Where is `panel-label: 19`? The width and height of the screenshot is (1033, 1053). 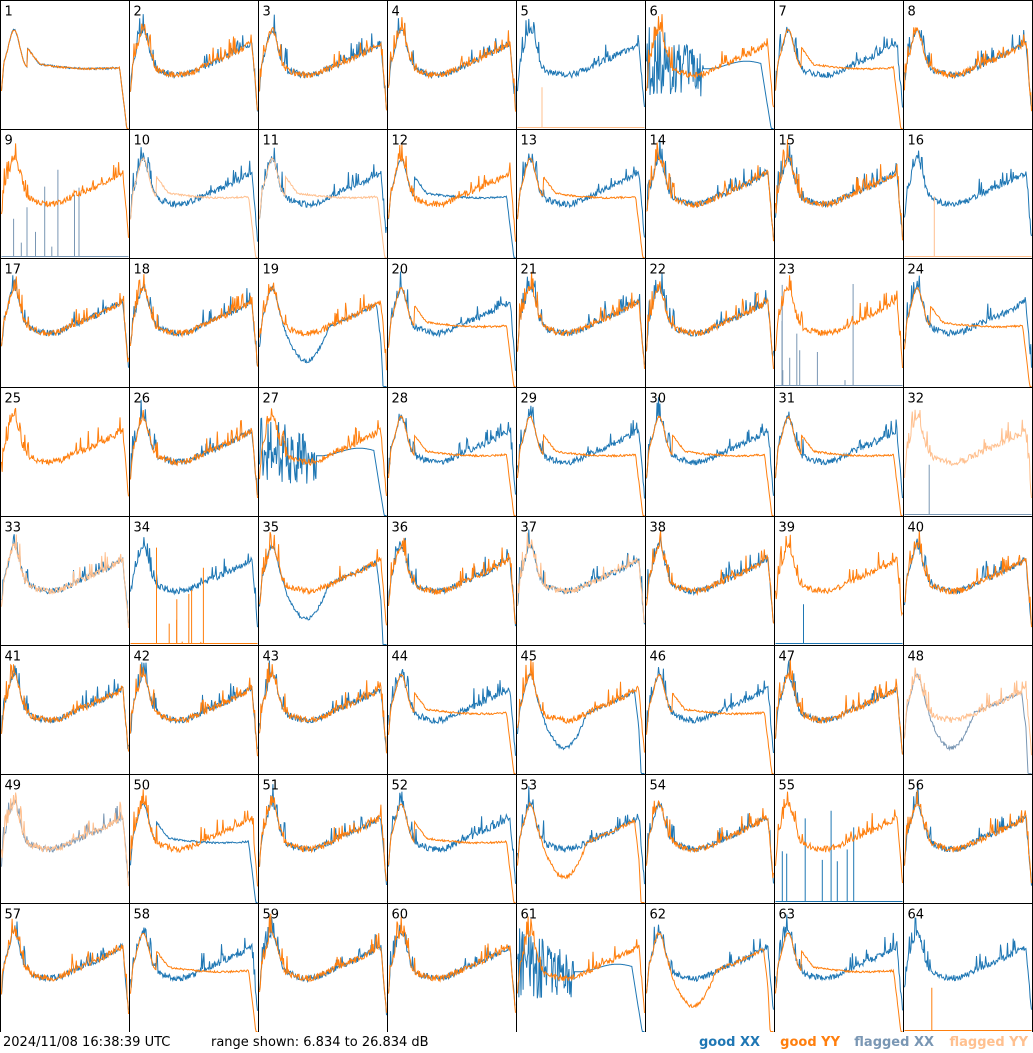 panel-label: 19 is located at coordinates (271, 270).